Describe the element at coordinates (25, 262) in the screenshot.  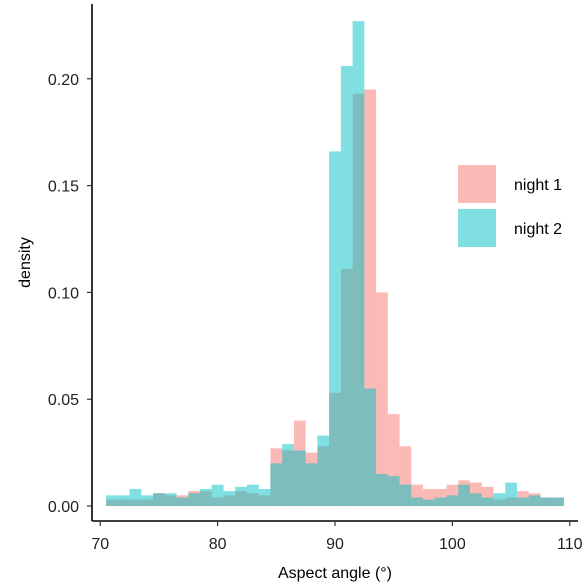
I see `y-axis-title: density` at that location.